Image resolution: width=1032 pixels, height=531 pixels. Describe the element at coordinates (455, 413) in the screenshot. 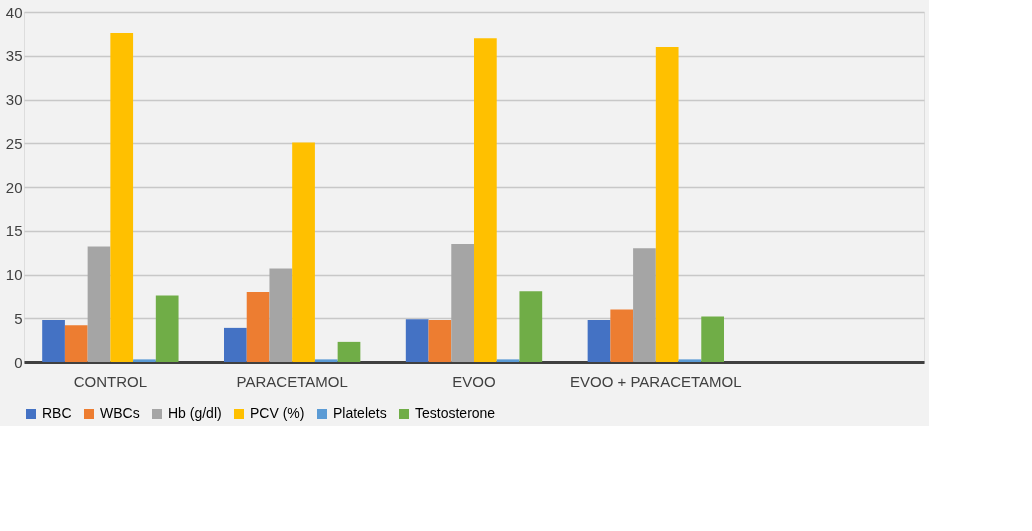

I see `legend-label: Testosterone` at that location.